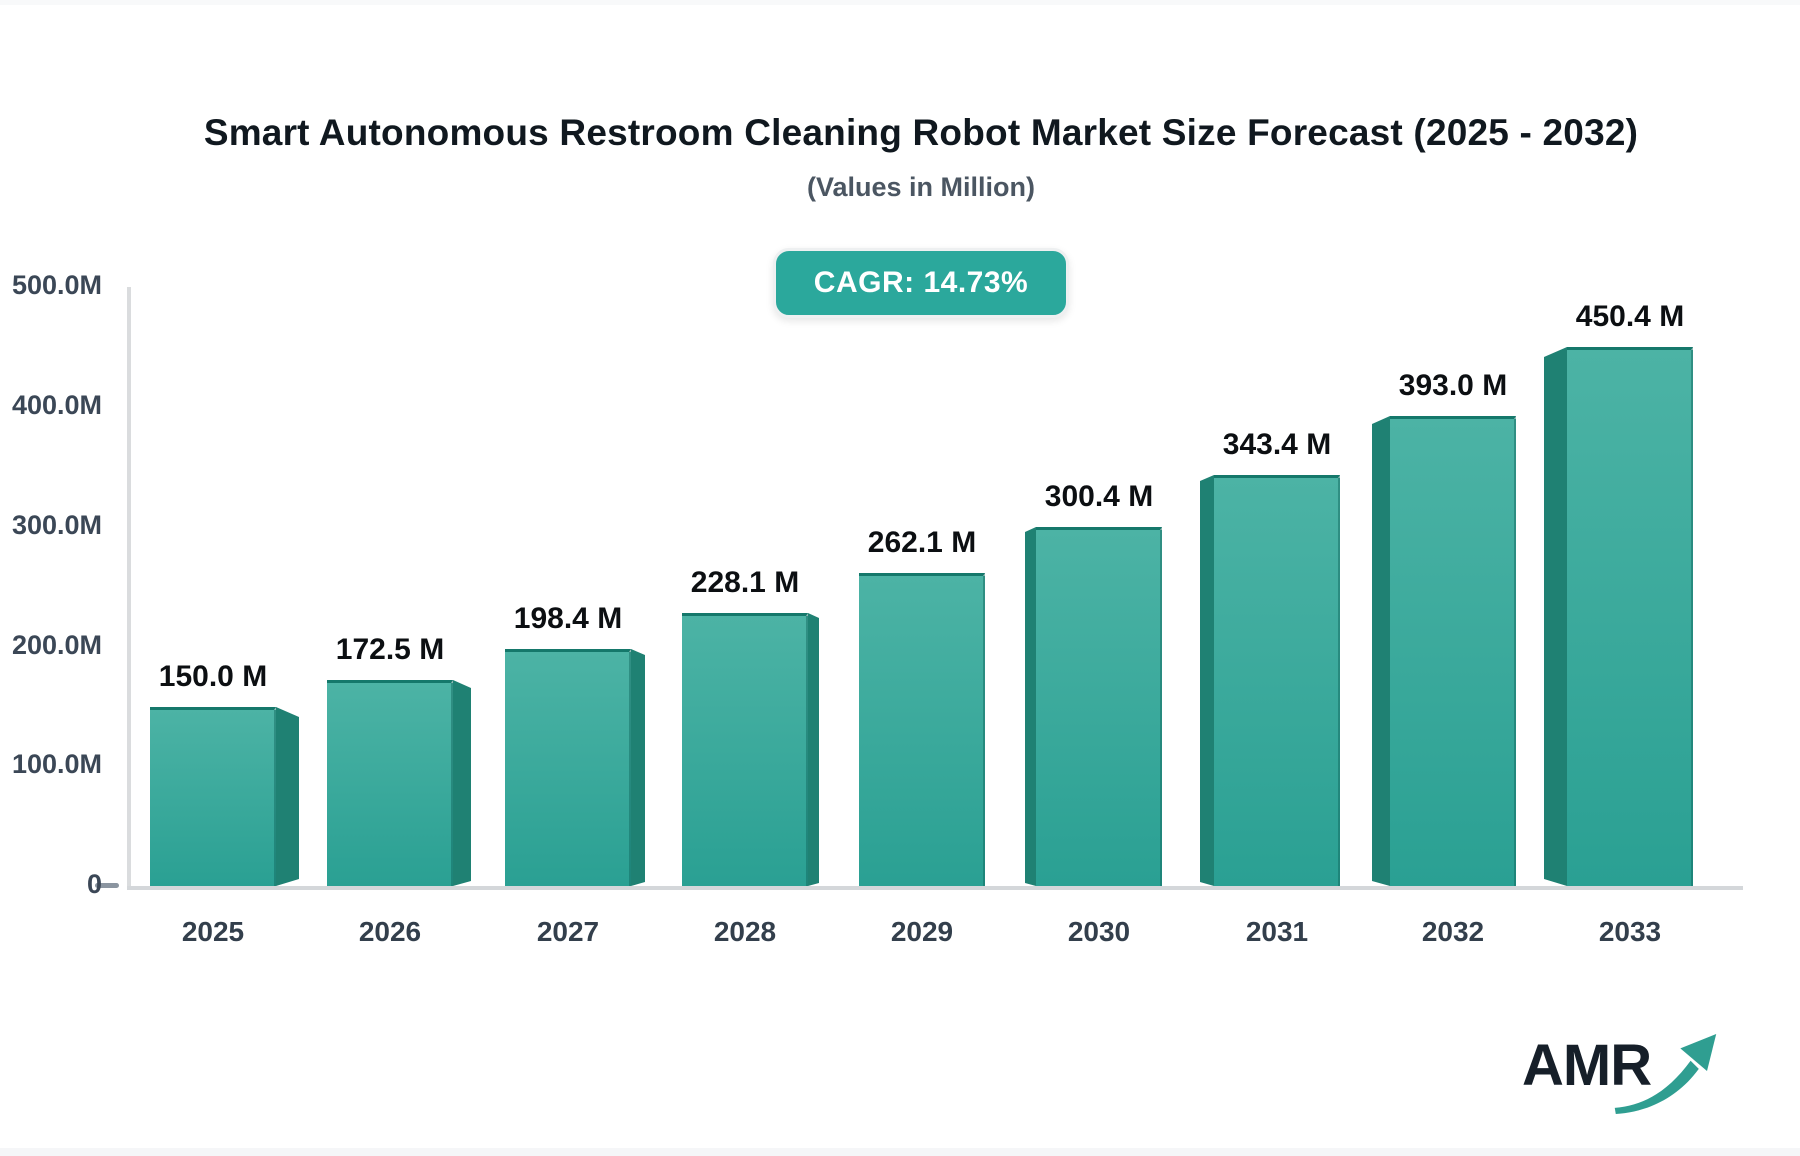  What do you see at coordinates (745, 749) in the screenshot?
I see `bar-2028` at bounding box center [745, 749].